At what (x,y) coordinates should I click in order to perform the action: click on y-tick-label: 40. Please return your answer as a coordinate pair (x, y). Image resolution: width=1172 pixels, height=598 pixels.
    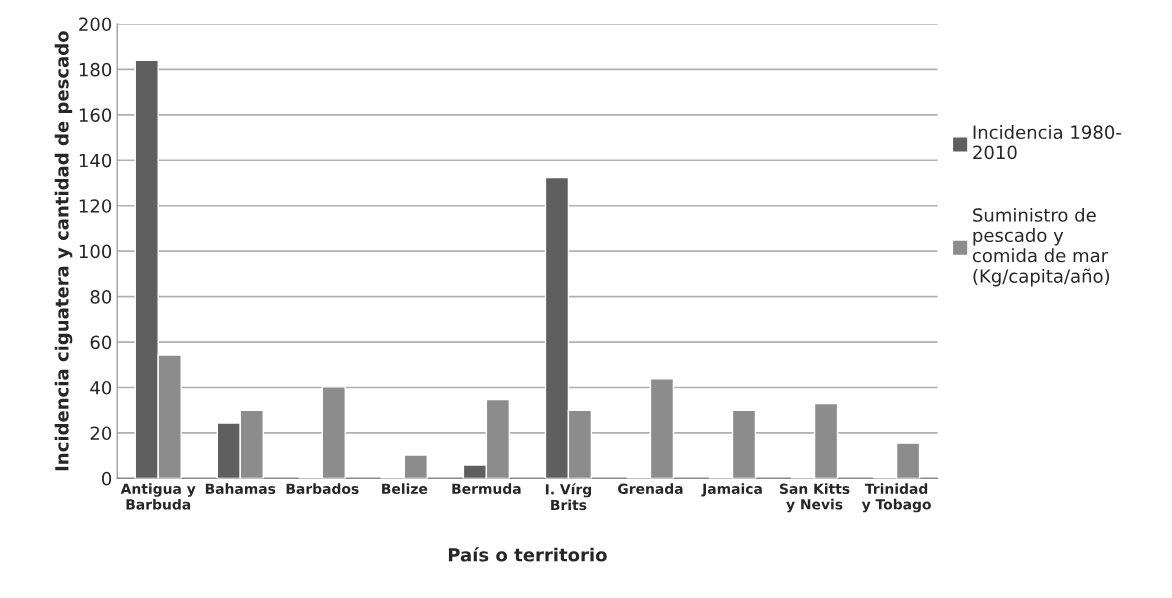
    Looking at the image, I should click on (101, 387).